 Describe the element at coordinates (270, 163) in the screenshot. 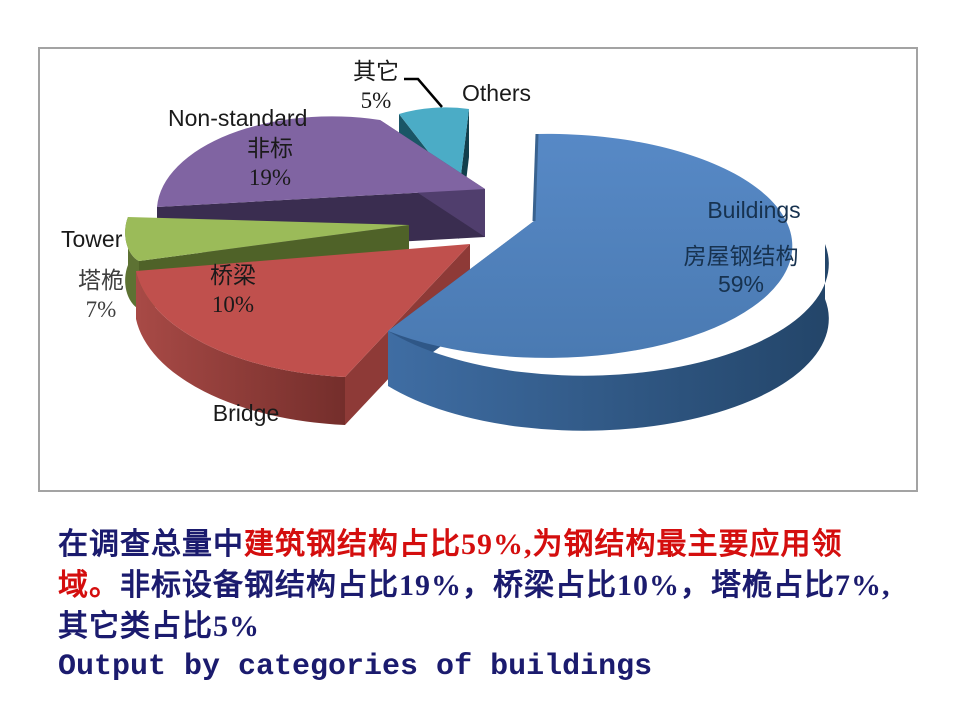

I see `nonstandard-label-zh: 非标 19%` at that location.